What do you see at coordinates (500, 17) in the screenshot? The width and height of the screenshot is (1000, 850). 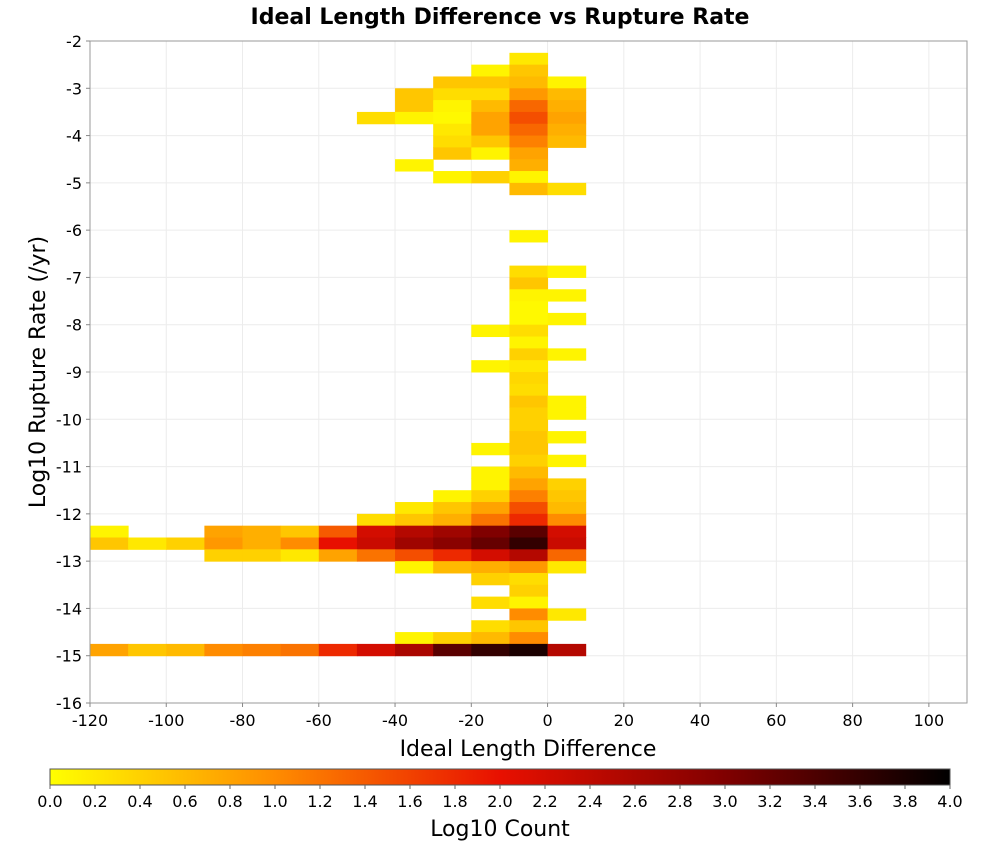 I see `chart-title: Ideal Length Difference vs Rupture Rate` at bounding box center [500, 17].